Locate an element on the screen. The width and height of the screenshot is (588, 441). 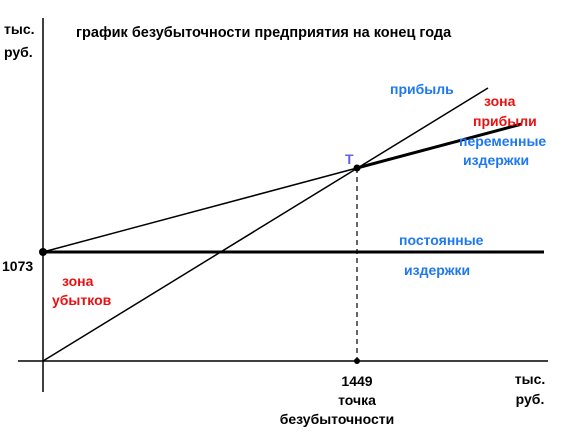
total-costs-line-right is located at coordinates (439, 146).